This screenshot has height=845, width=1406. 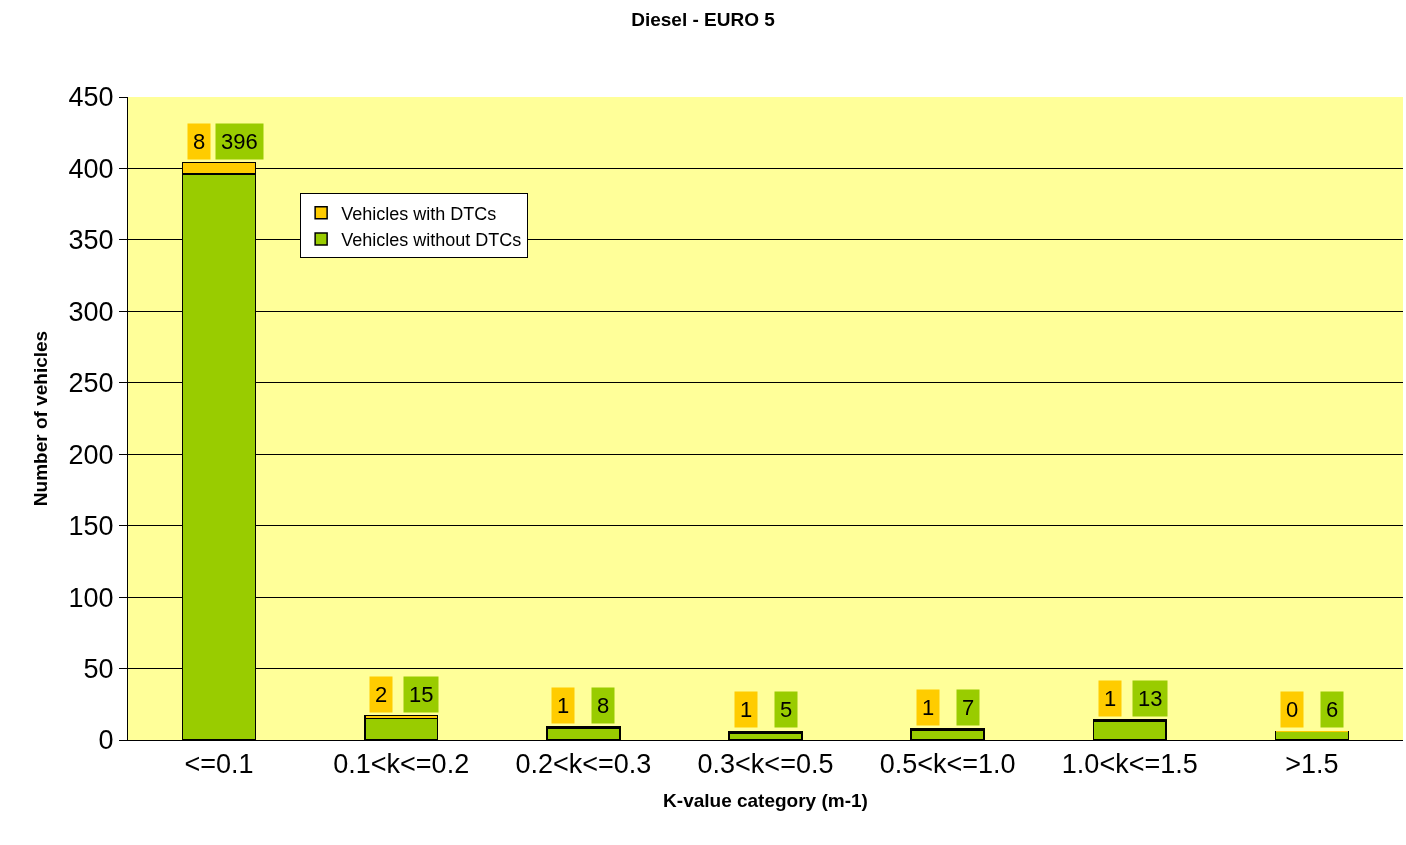 I want to click on y-tick-label: 100, so click(x=91, y=597).